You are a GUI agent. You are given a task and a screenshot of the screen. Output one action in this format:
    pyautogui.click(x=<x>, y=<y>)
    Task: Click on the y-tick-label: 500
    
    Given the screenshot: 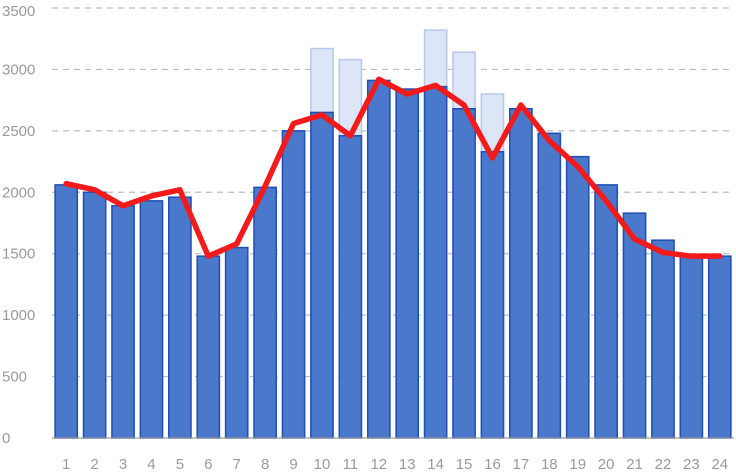 What is the action you would take?
    pyautogui.click(x=14, y=377)
    